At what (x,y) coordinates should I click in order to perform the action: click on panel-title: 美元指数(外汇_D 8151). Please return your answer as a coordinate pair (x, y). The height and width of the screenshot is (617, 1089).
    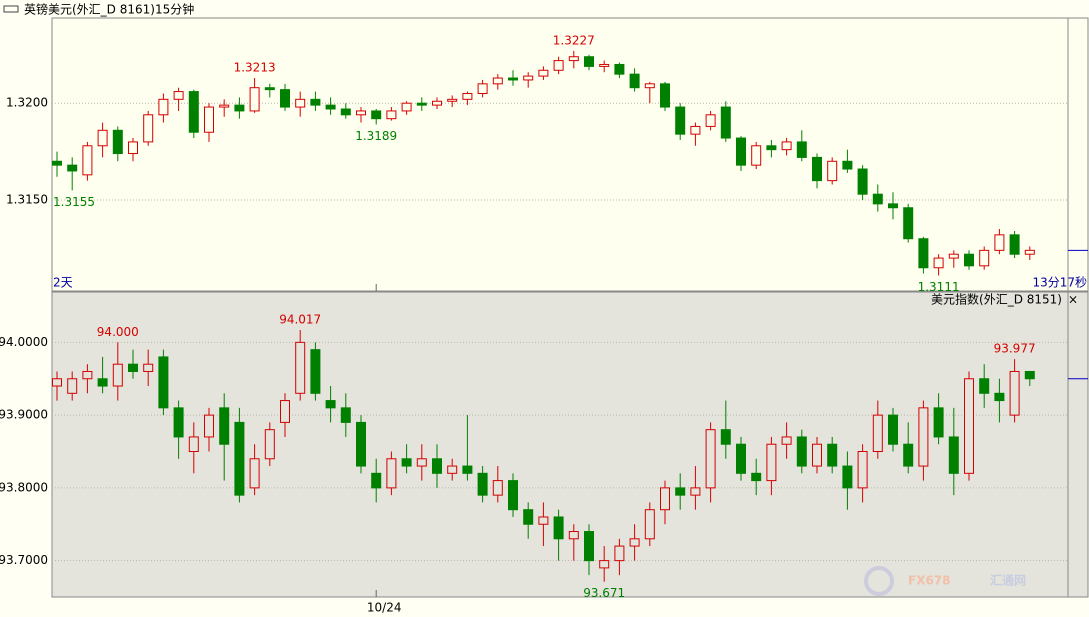
    Looking at the image, I should click on (996, 299).